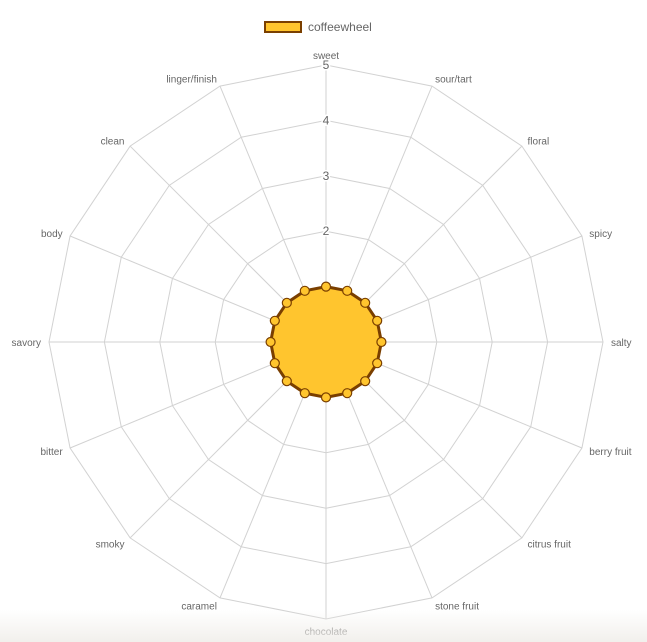  Describe the element at coordinates (550, 545) in the screenshot. I see `axis-label: citrus fruit` at that location.